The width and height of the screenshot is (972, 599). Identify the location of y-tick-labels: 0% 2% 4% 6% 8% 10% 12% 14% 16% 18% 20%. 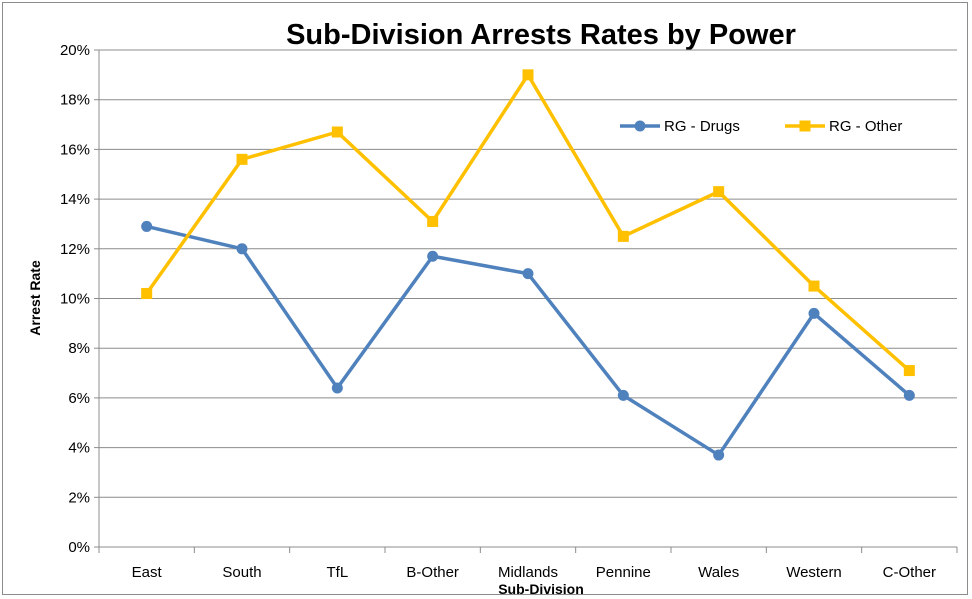
(75, 299).